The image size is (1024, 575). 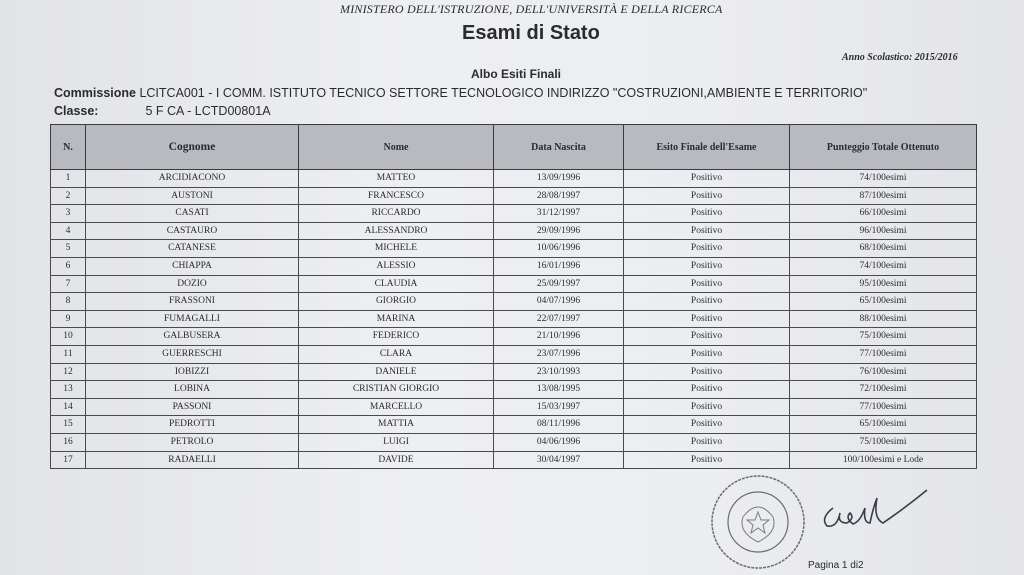 What do you see at coordinates (396, 442) in the screenshot?
I see `cell-col-name: LUIGI` at bounding box center [396, 442].